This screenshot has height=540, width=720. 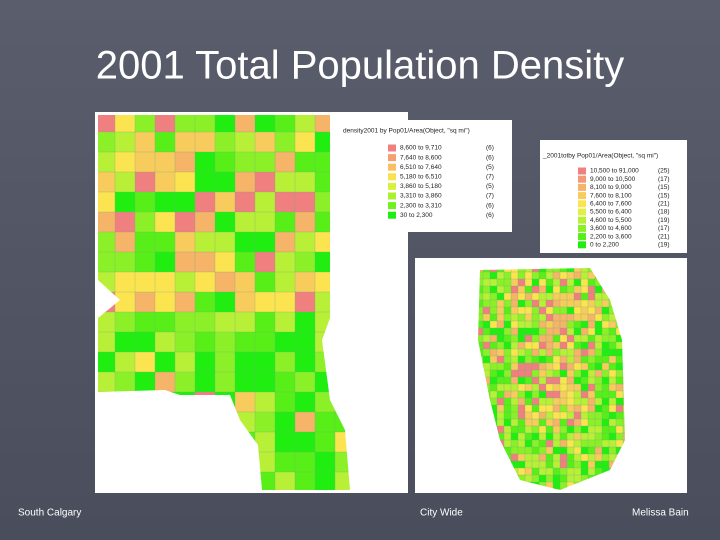 What do you see at coordinates (421, 157) in the screenshot?
I see `legend-label: 7,640 to 8,600` at bounding box center [421, 157].